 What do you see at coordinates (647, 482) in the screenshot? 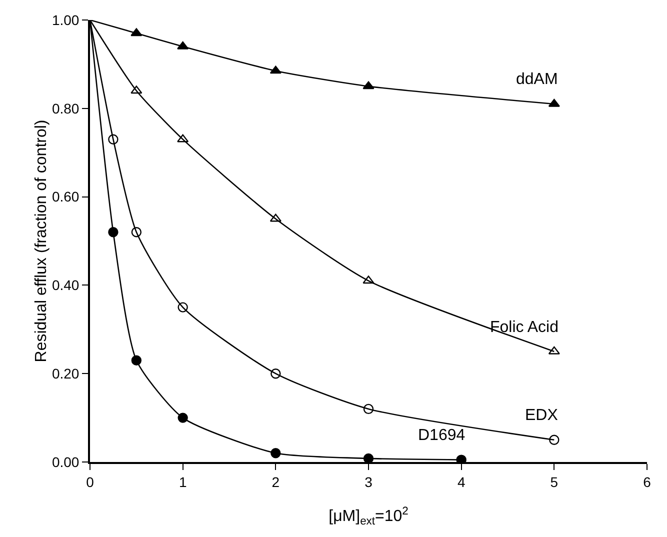
I see `x-tick-label: 6` at bounding box center [647, 482].